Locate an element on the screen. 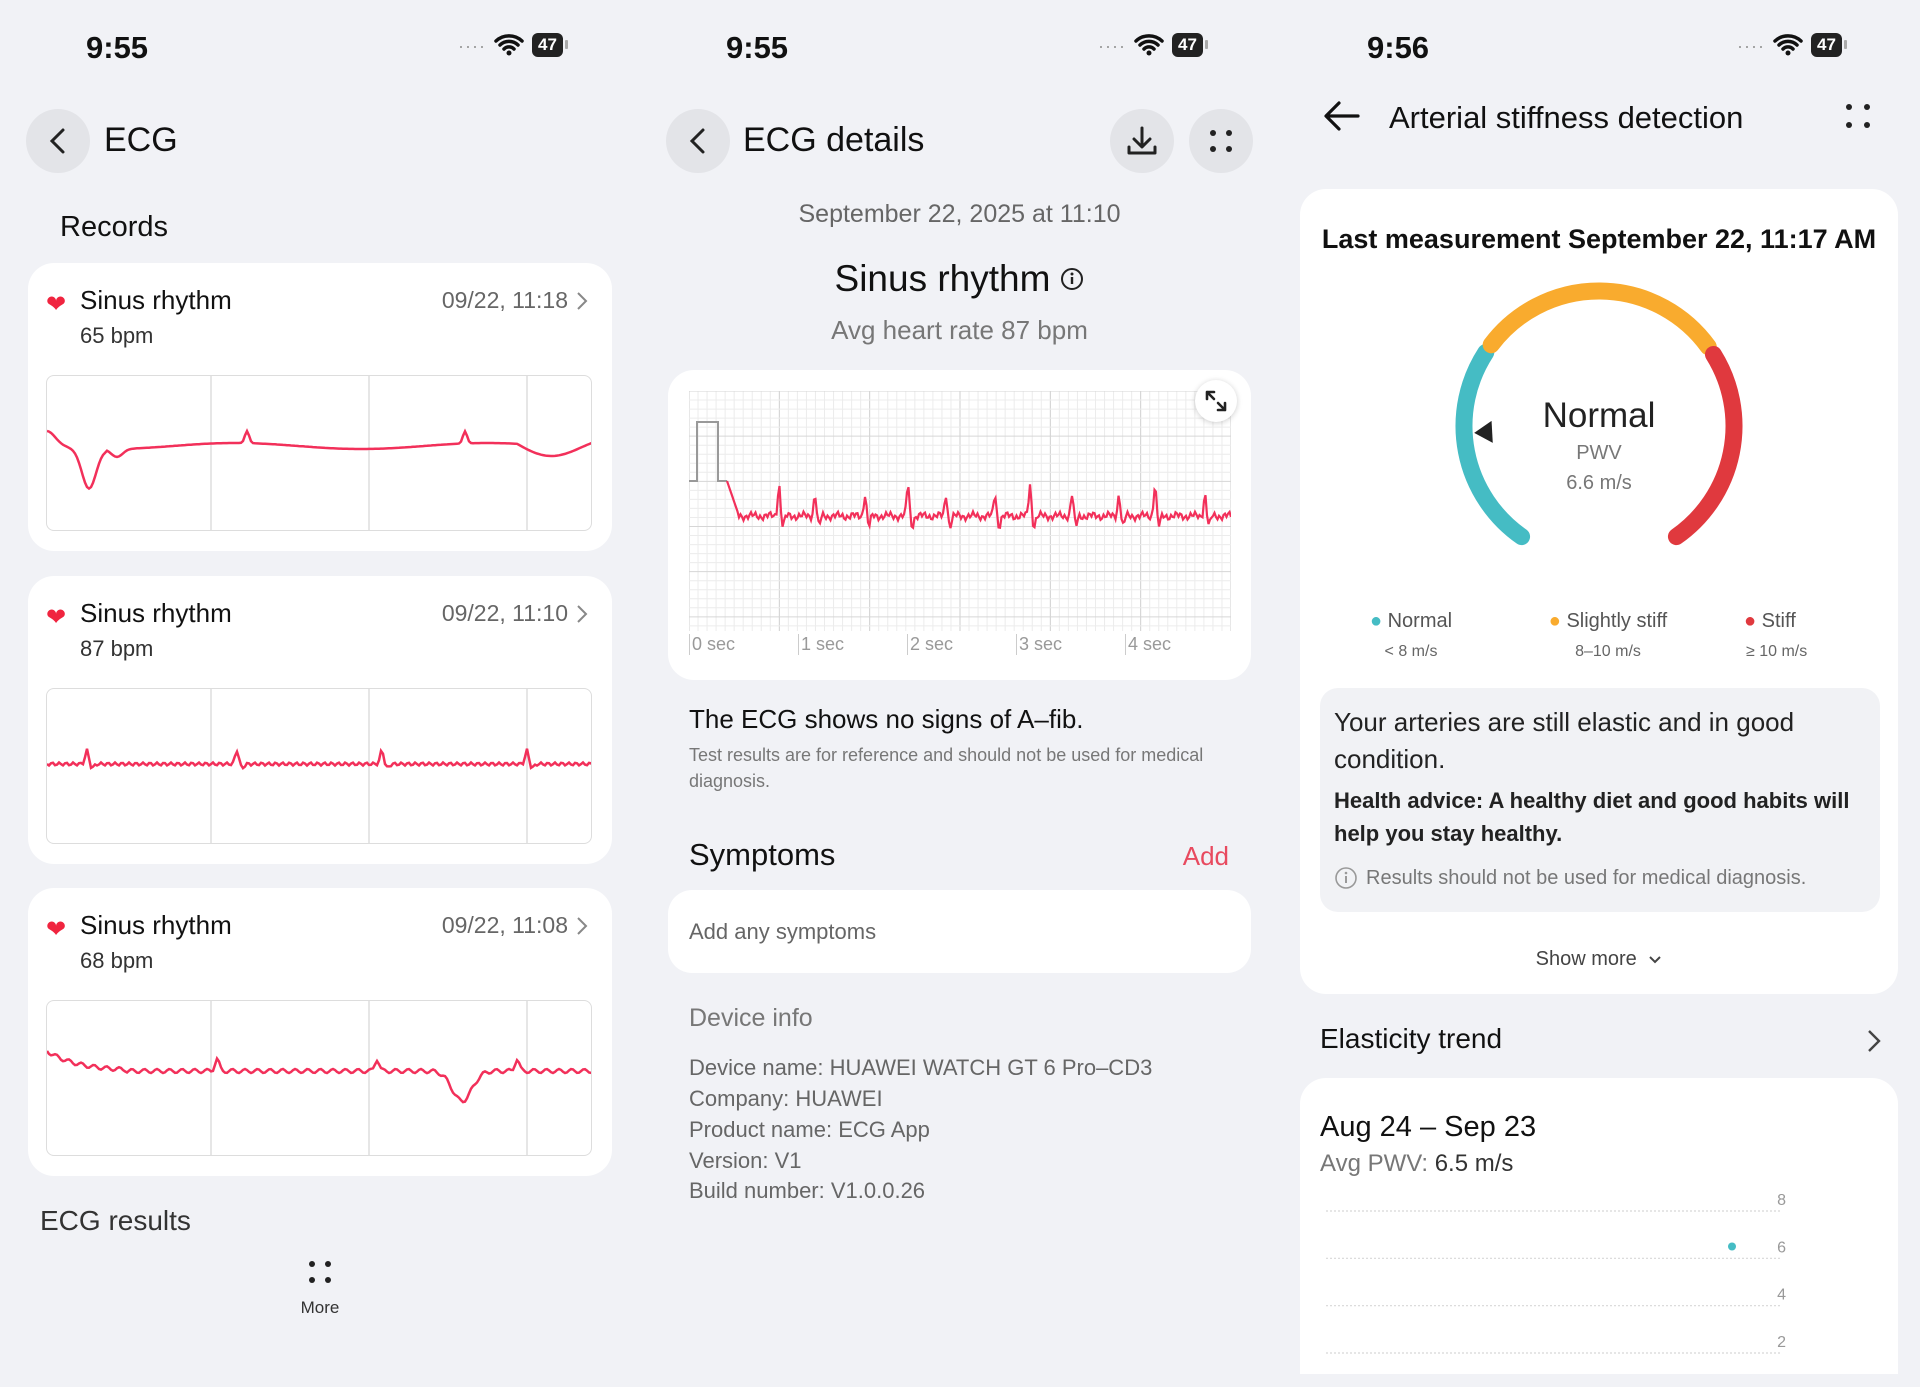 The image size is (1920, 1387). data-point is located at coordinates (1732, 1246).